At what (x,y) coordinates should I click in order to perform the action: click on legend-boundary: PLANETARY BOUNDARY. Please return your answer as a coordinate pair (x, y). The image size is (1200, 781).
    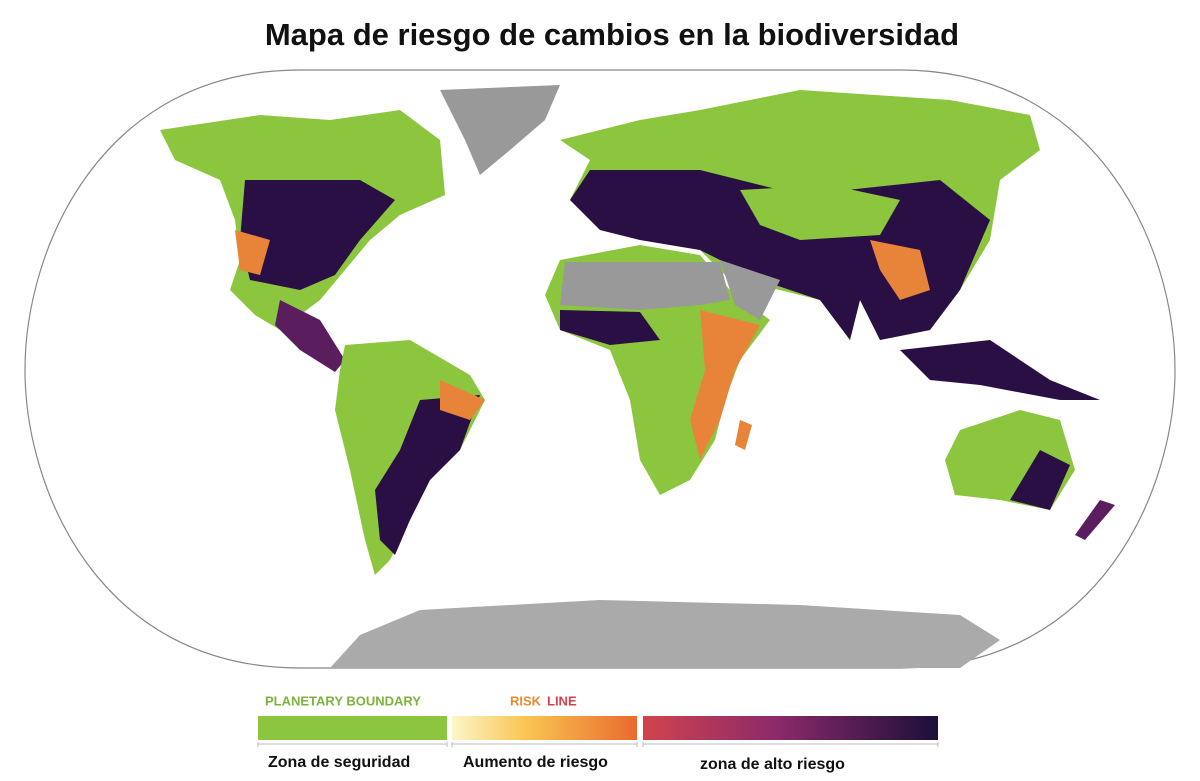
    Looking at the image, I should click on (343, 700).